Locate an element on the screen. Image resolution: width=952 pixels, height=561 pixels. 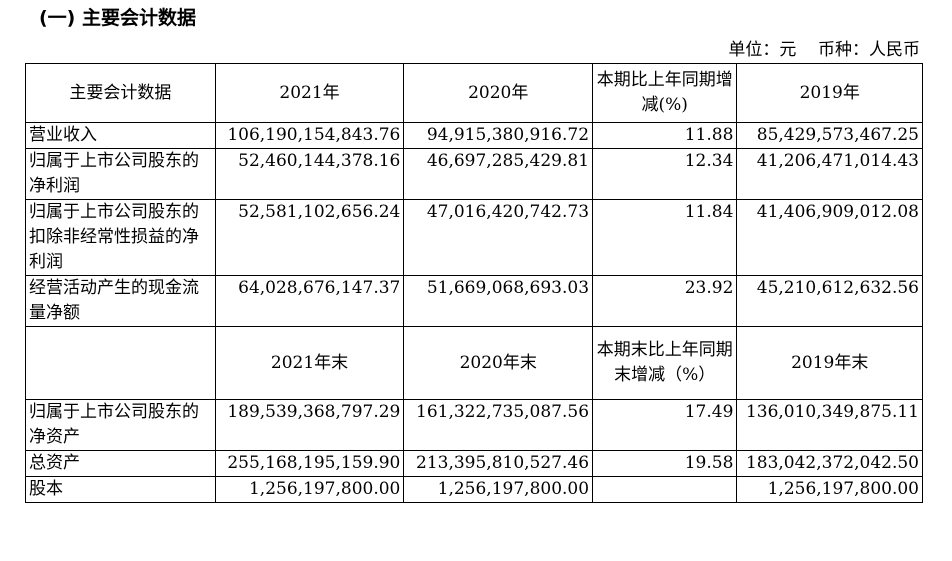
value-change: 19.58 is located at coordinates (665, 463).